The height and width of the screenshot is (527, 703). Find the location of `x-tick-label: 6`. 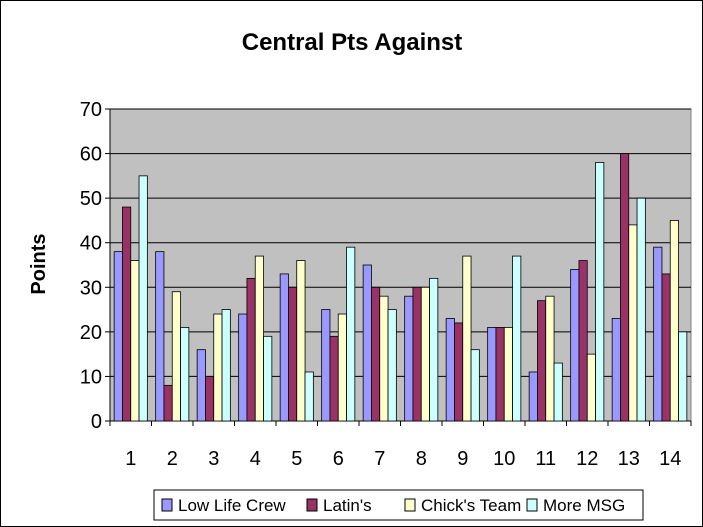

x-tick-label: 6 is located at coordinates (338, 459).